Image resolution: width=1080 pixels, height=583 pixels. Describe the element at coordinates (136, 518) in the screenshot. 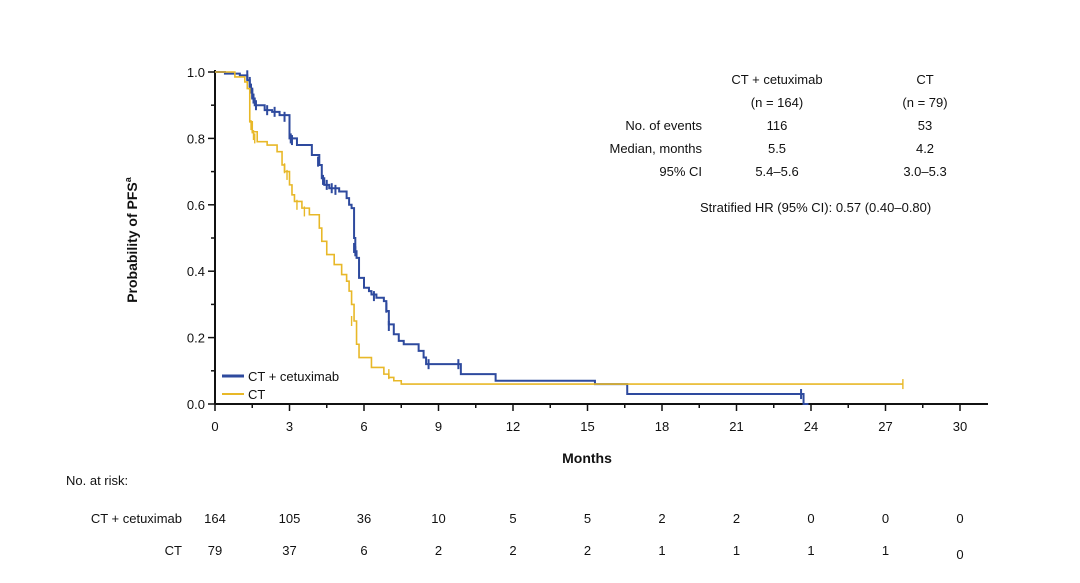

I see `at-risk-label-cetuximab: CT + cetuximab` at that location.